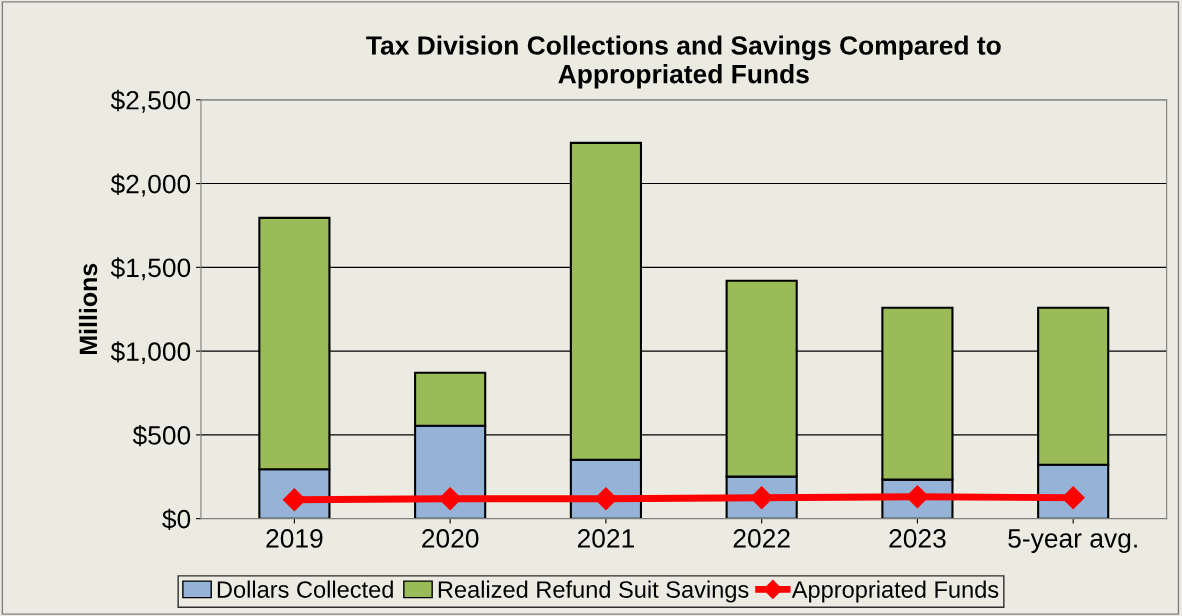  What do you see at coordinates (450, 538) in the screenshot?
I see `x-tick-label: 2020` at bounding box center [450, 538].